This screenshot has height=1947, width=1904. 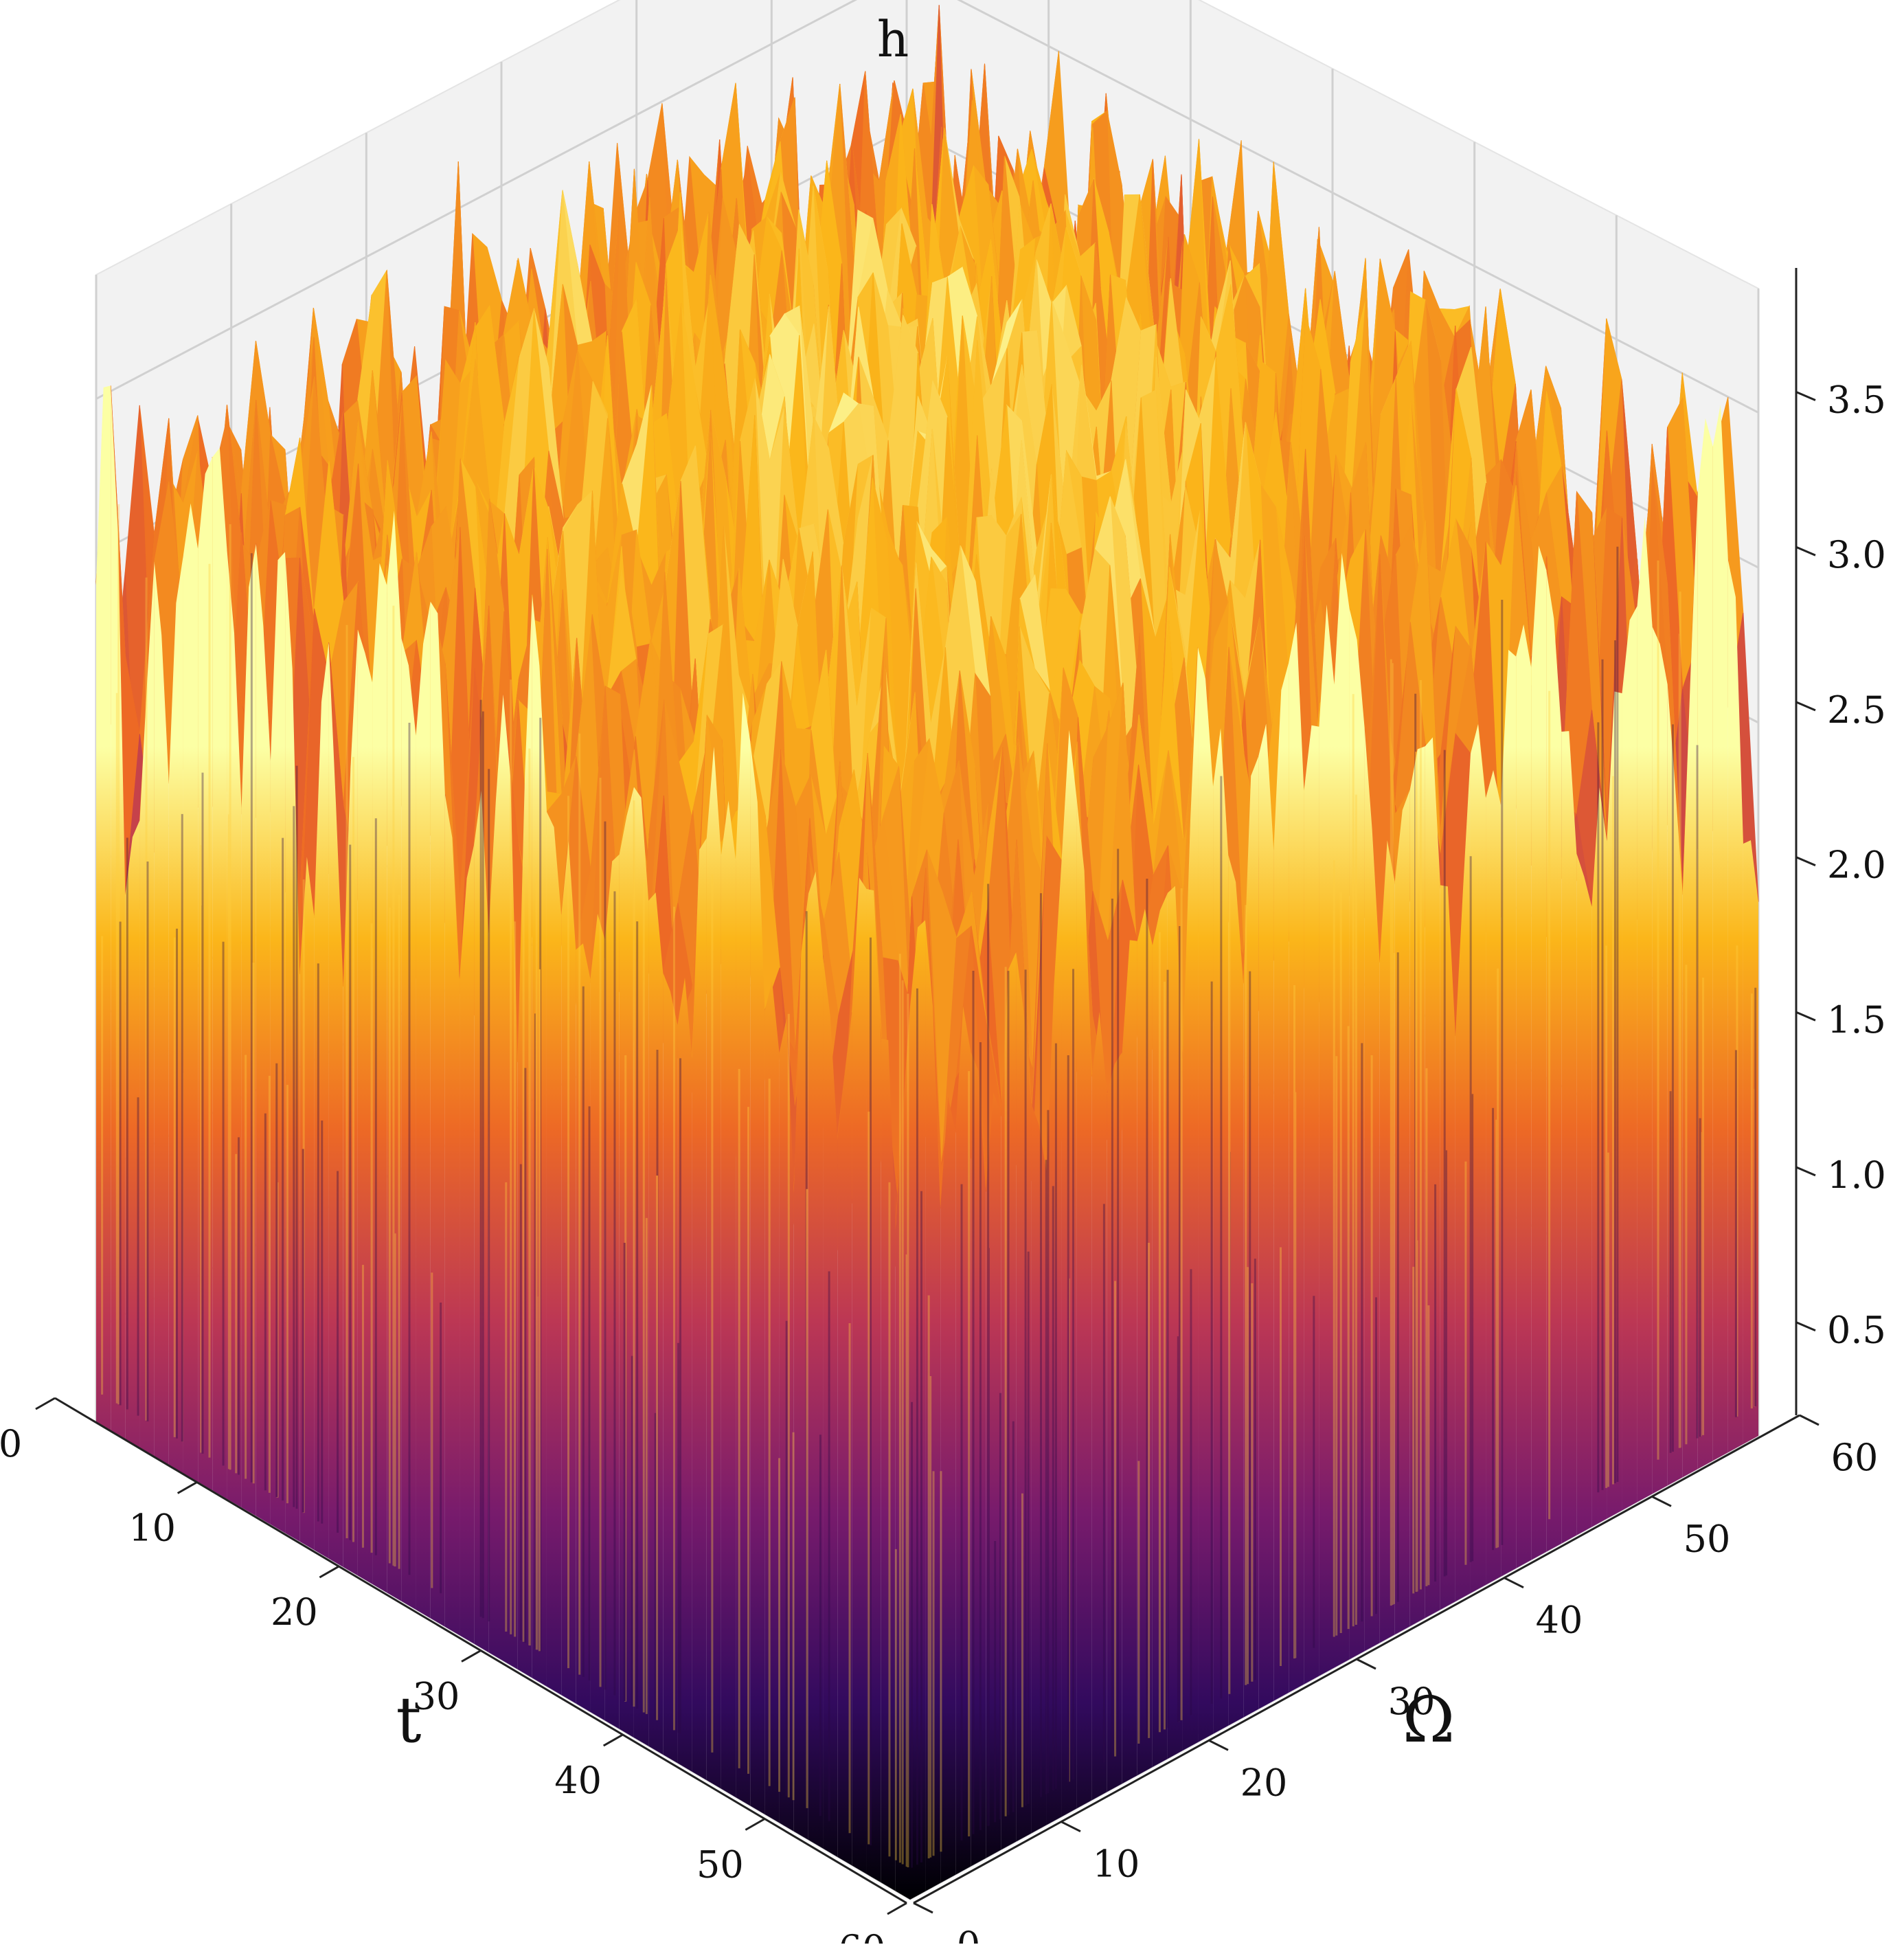 What do you see at coordinates (1856, 1330) in the screenshot?
I see `z-tick-label: 0.5` at bounding box center [1856, 1330].